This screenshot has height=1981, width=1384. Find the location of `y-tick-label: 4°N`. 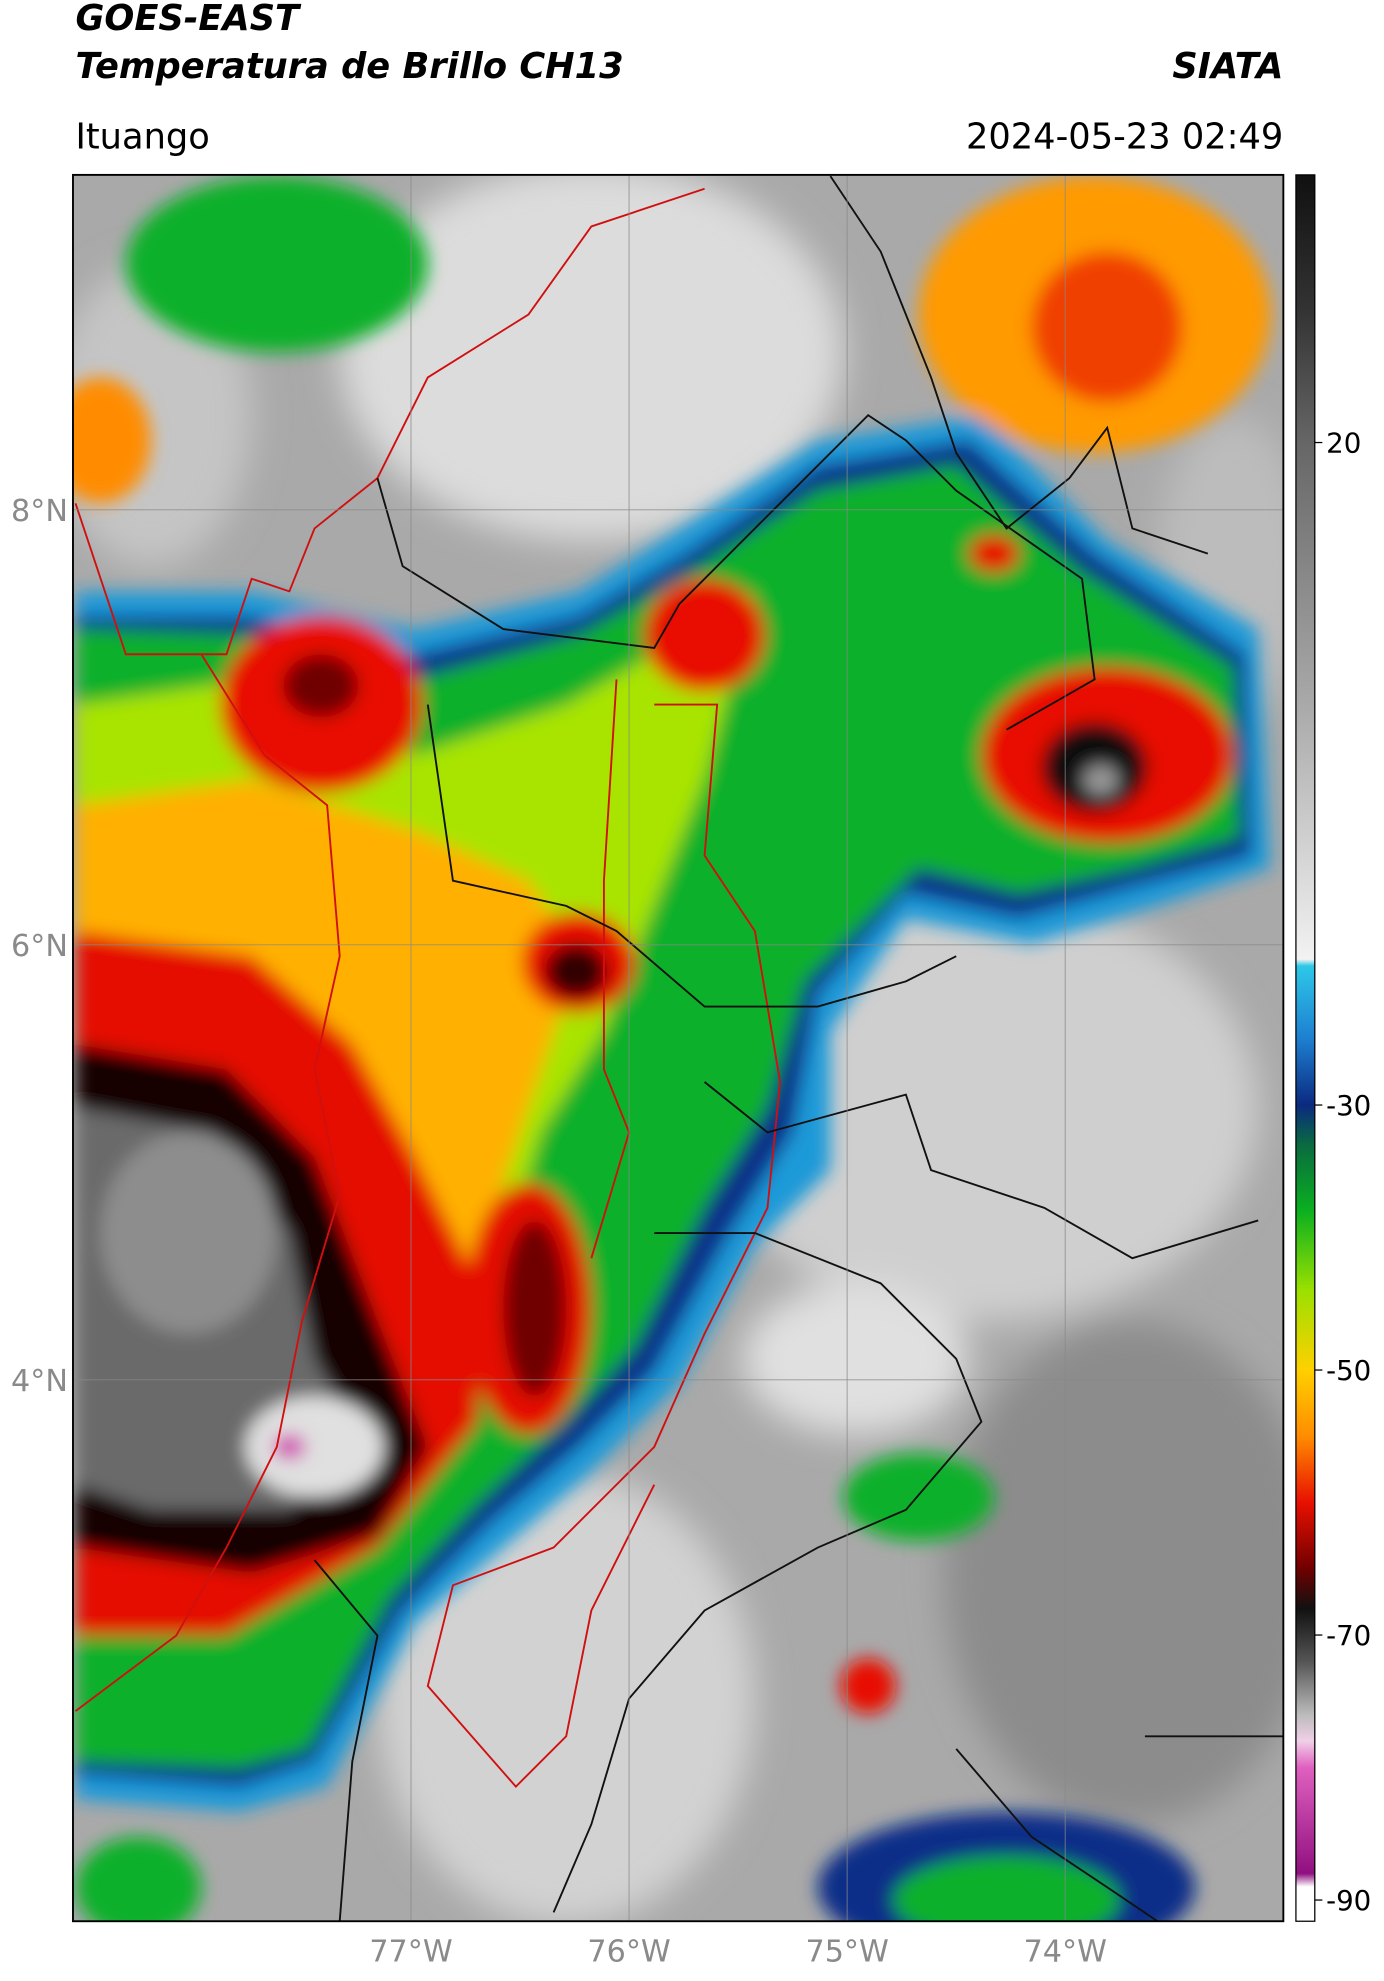

y-tick-label: 4°N is located at coordinates (39, 1381).